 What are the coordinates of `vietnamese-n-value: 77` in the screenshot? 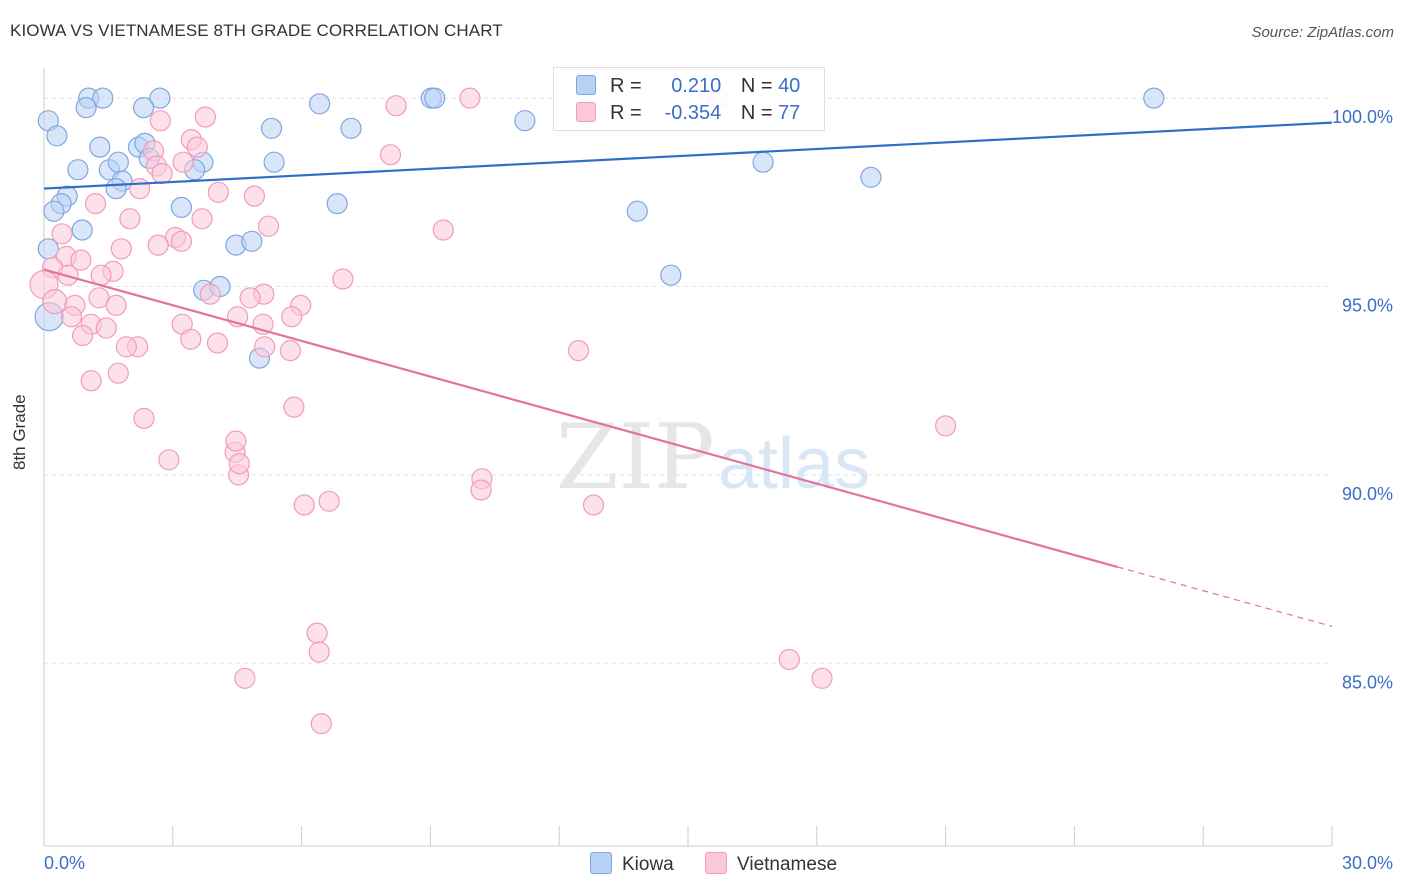 It's located at (789, 113).